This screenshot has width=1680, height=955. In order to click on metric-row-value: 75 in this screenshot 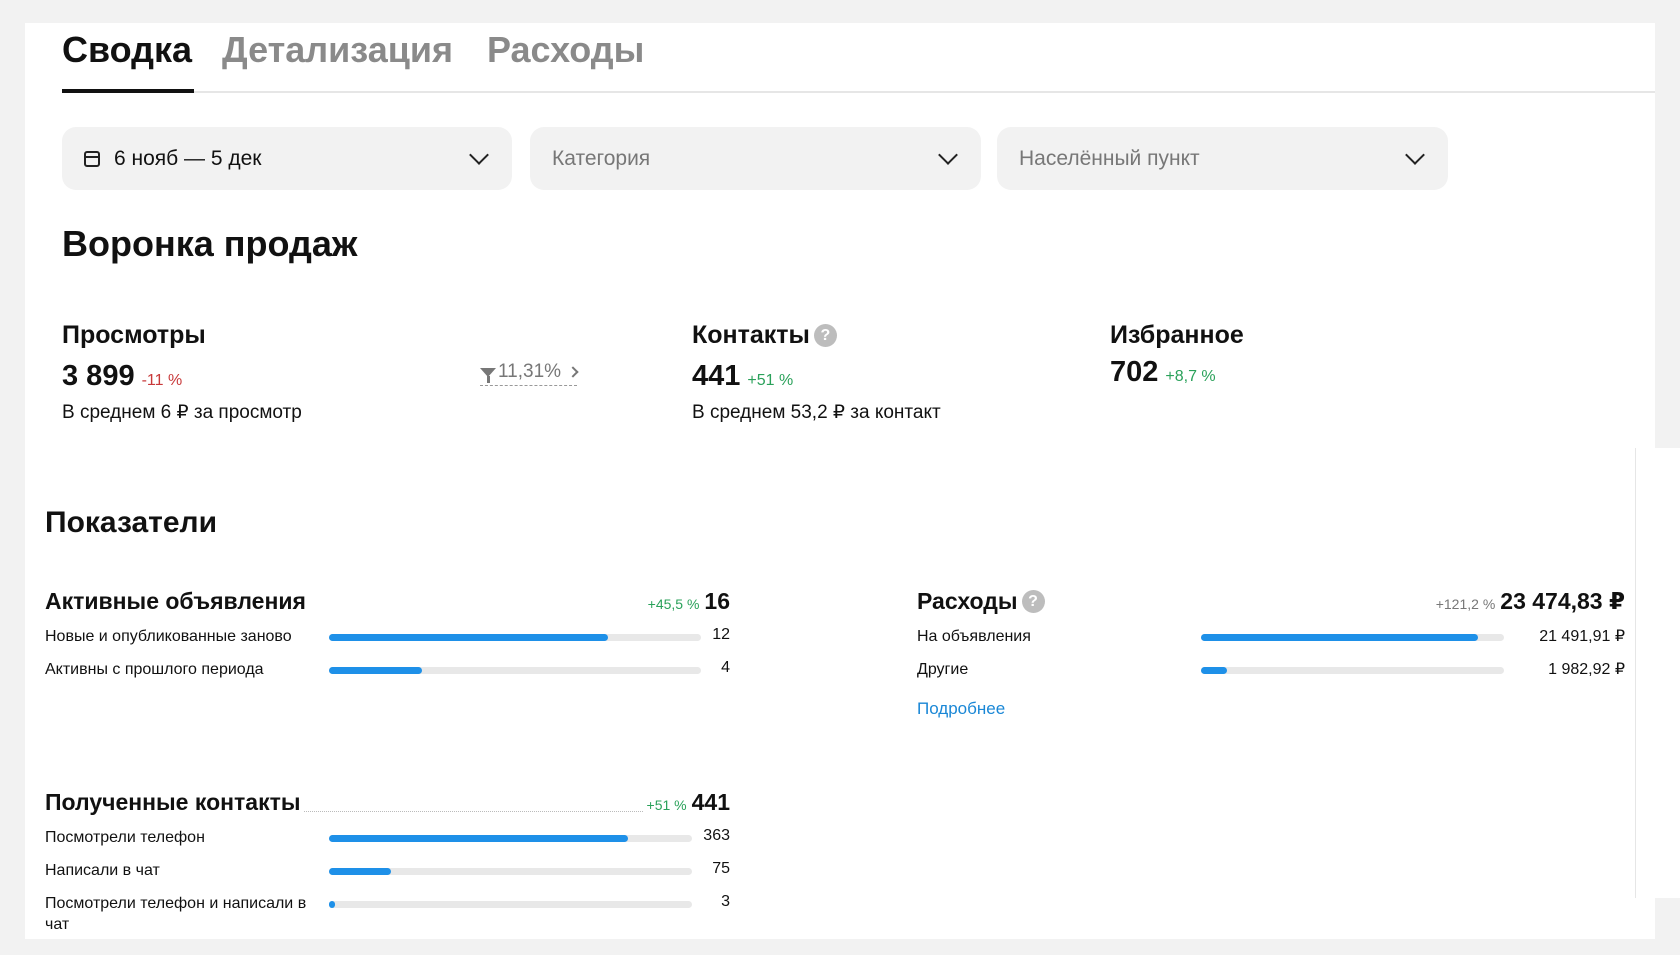, I will do `click(721, 869)`.